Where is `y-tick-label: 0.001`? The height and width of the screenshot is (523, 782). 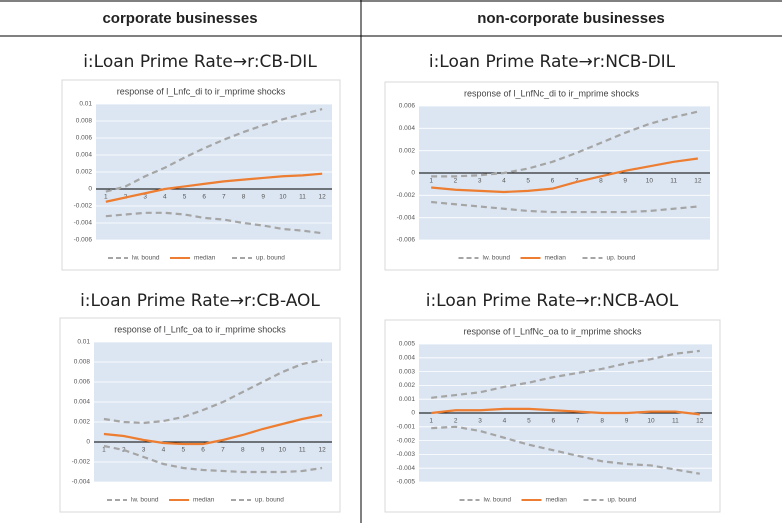 y-tick-label: 0.001 is located at coordinates (407, 399).